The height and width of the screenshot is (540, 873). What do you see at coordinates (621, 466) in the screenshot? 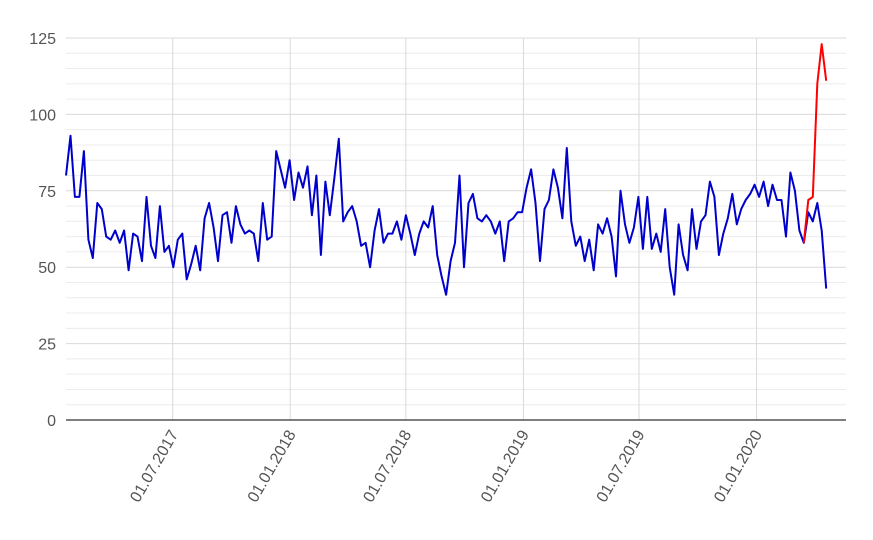
I see `x-tick-label: 01.07.2019` at bounding box center [621, 466].